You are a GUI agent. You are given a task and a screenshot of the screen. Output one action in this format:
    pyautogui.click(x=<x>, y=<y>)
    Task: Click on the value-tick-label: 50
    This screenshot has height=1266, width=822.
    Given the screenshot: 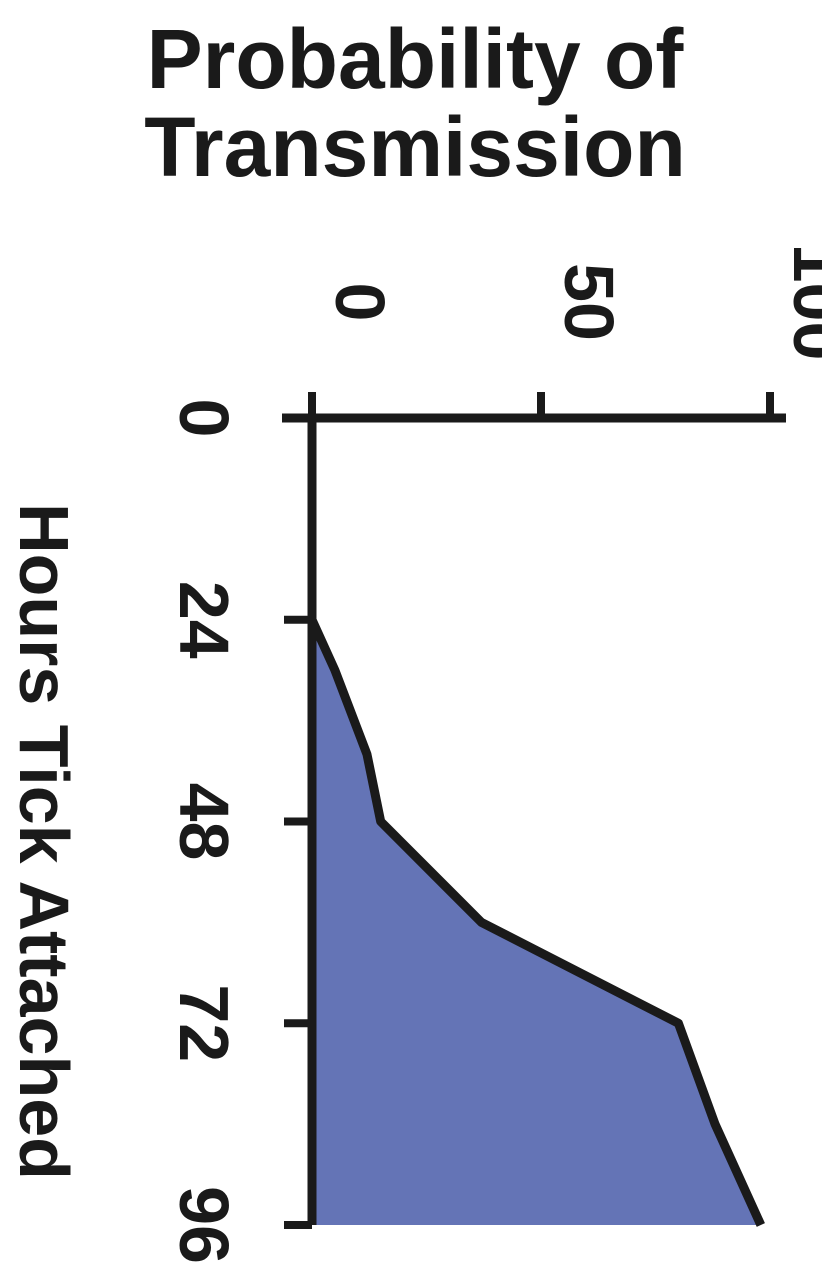 What is the action you would take?
    pyautogui.click(x=589, y=302)
    